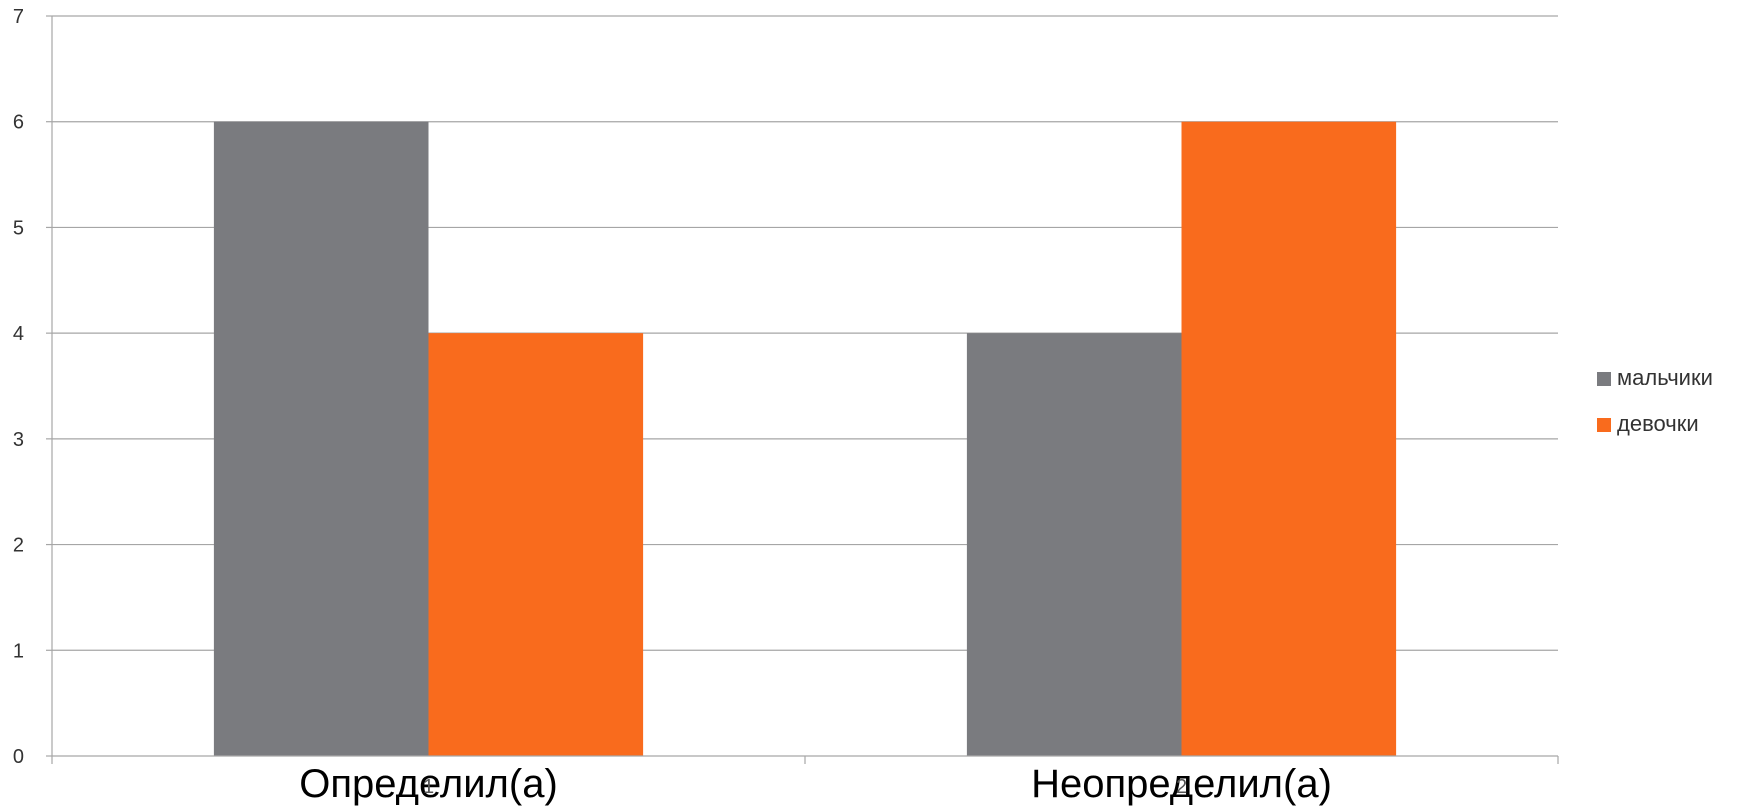  I want to click on y-tick-label: 6, so click(18, 123).